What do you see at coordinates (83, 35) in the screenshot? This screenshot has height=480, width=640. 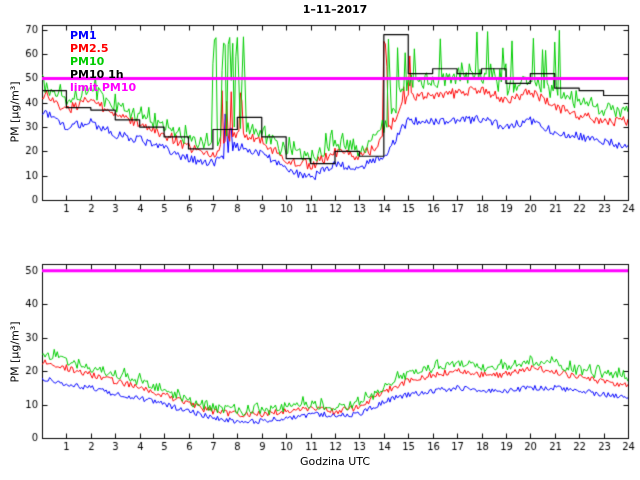 I see `legend-item-pm1: PM1` at bounding box center [83, 35].